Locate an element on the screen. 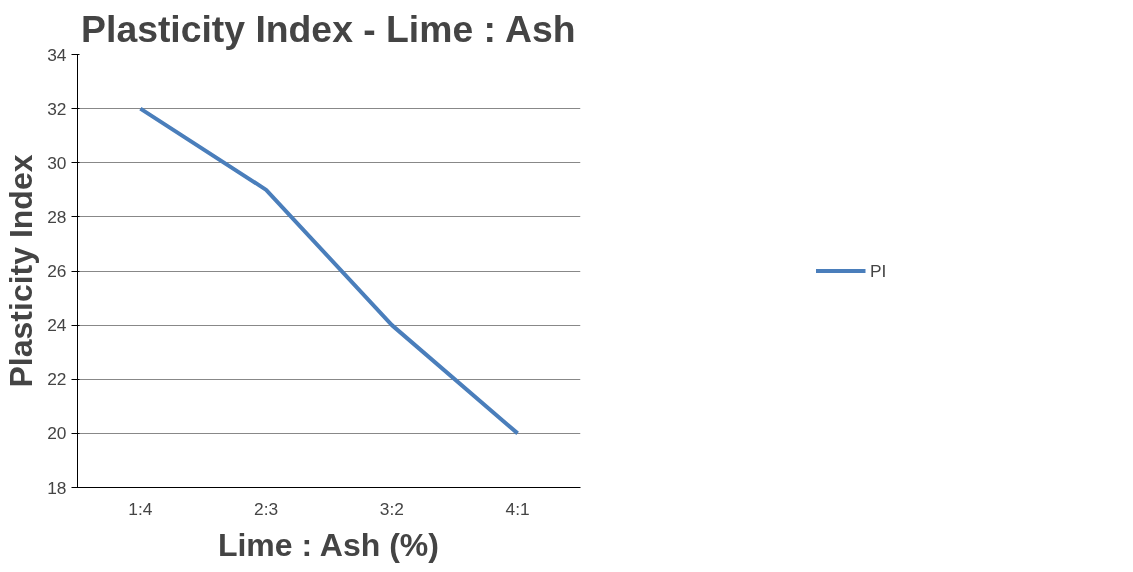 Image resolution: width=1133 pixels, height=572 pixels. chart-title: Plasticity Index - Lime : Ash is located at coordinates (328, 28).